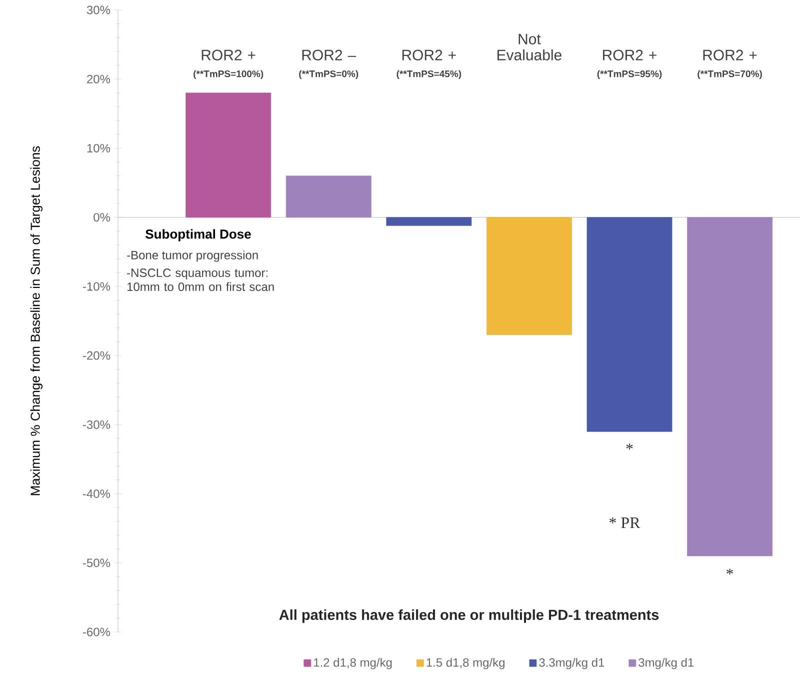 This screenshot has height=700, width=802. What do you see at coordinates (529, 47) in the screenshot?
I see `x-tick-label: Not Evaluable` at bounding box center [529, 47].